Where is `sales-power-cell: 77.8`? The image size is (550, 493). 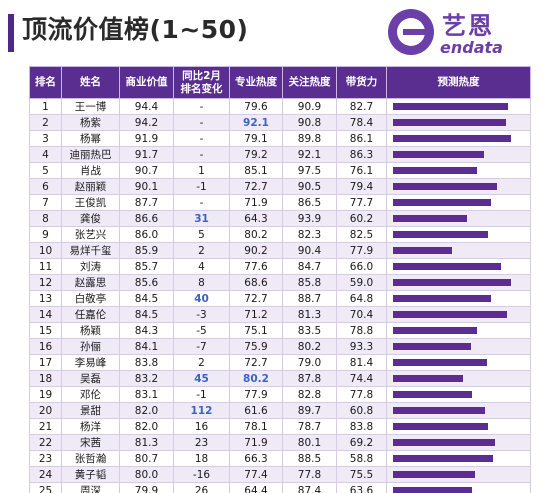 sales-power-cell: 77.8 is located at coordinates (361, 394).